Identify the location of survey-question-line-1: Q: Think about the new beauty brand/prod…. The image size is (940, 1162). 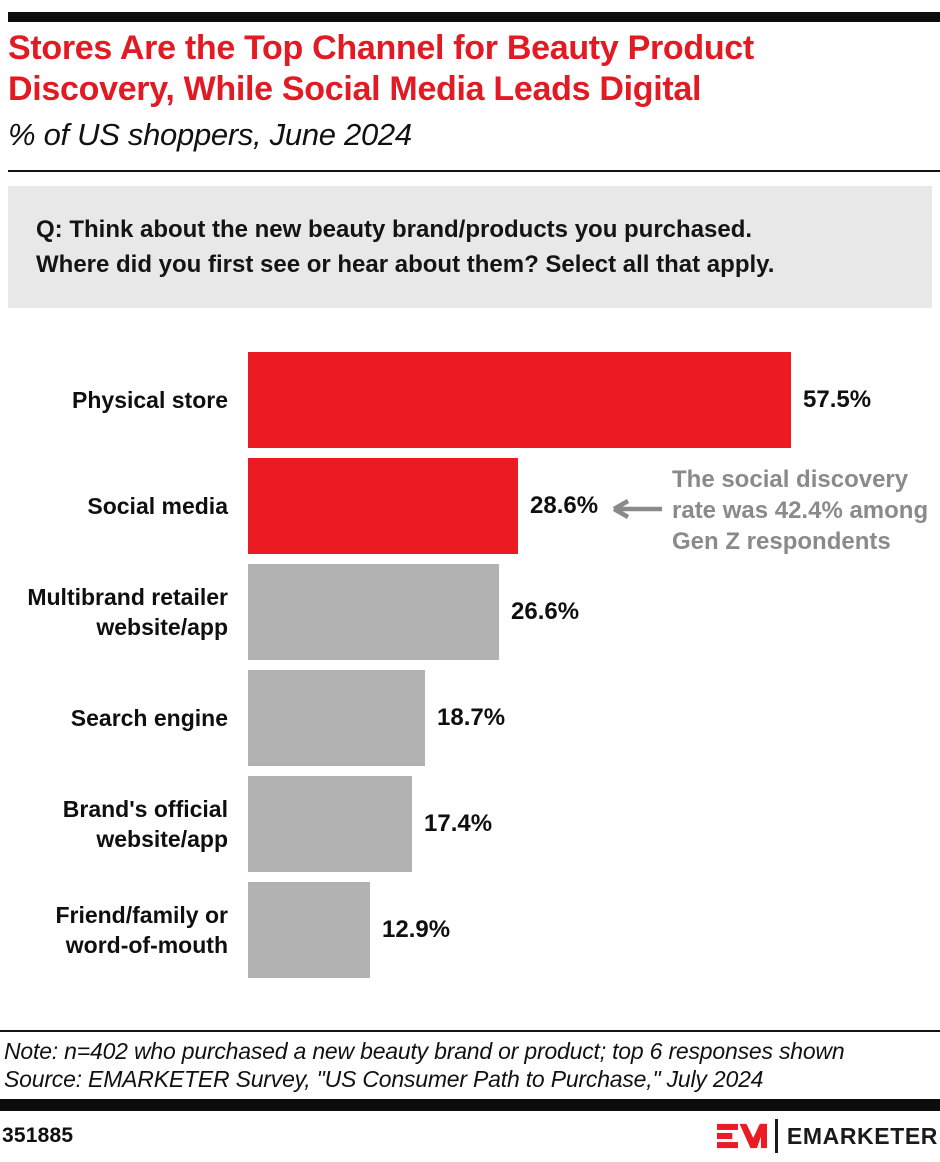
(394, 229).